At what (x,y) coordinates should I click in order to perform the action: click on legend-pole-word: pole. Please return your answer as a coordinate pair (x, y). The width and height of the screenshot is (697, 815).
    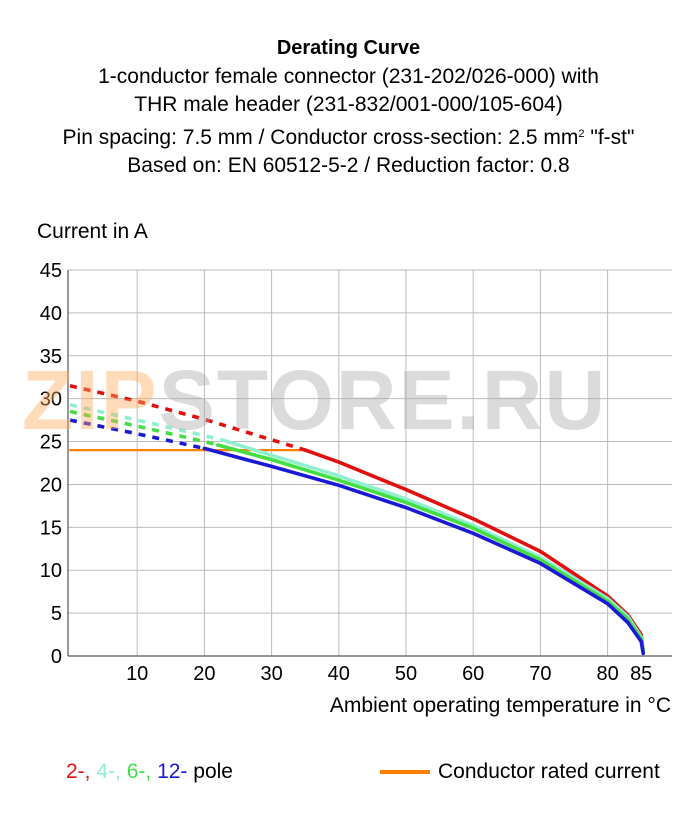
    Looking at the image, I should click on (213, 771).